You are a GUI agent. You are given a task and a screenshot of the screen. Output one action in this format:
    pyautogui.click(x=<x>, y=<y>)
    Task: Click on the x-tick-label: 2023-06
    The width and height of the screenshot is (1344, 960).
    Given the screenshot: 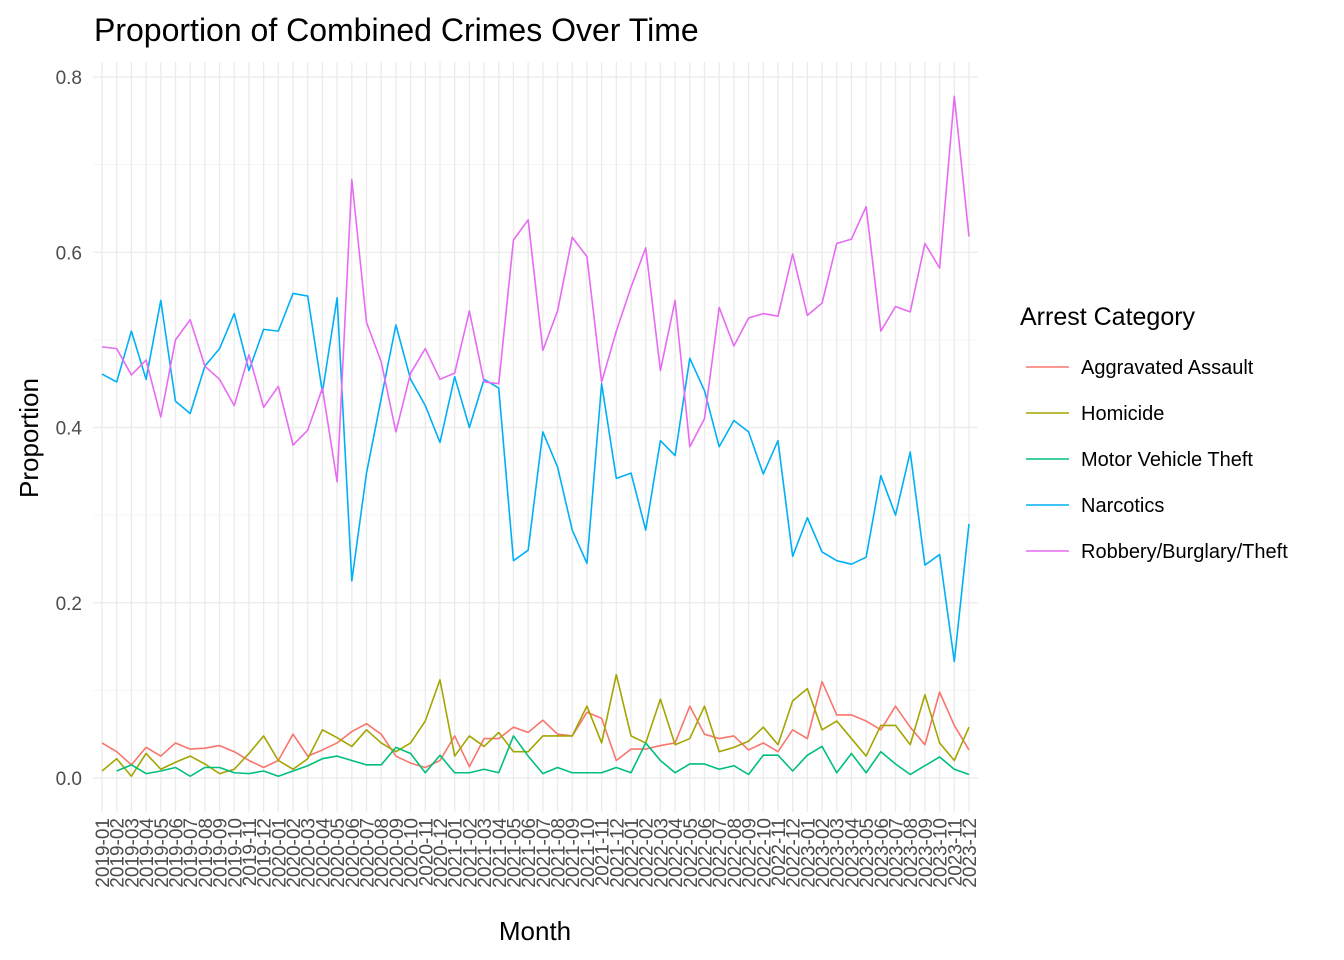 What is the action you would take?
    pyautogui.click(x=882, y=853)
    